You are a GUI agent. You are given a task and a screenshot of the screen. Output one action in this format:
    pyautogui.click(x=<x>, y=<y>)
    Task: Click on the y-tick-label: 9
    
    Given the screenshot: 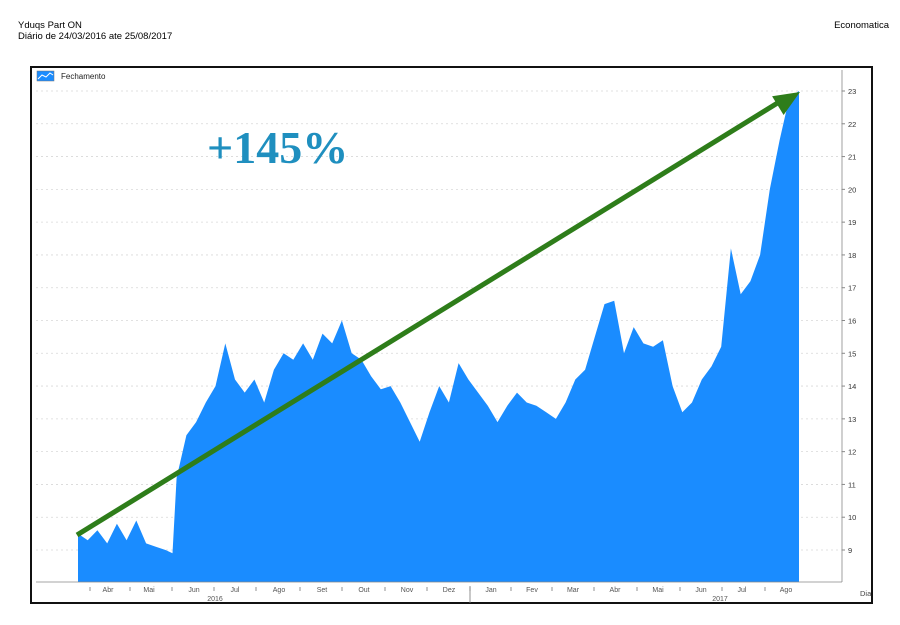 What is the action you would take?
    pyautogui.click(x=850, y=550)
    